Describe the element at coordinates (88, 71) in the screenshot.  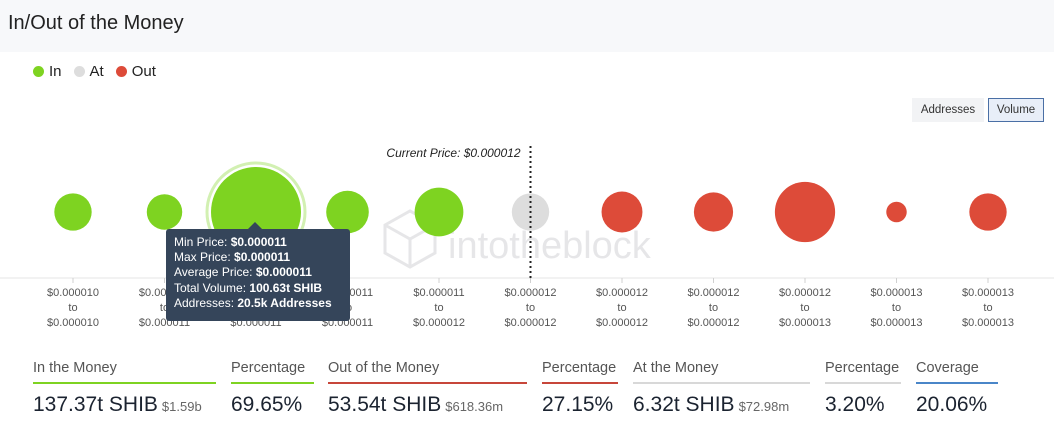
I see `legend-item-at: At` at that location.